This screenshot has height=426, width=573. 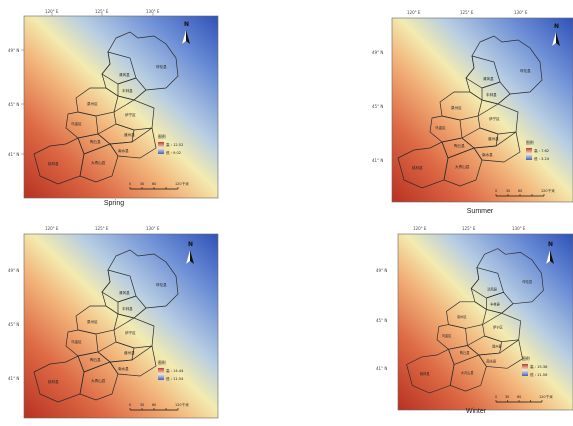 I want to click on district-label: 陶丘县, so click(x=95, y=141).